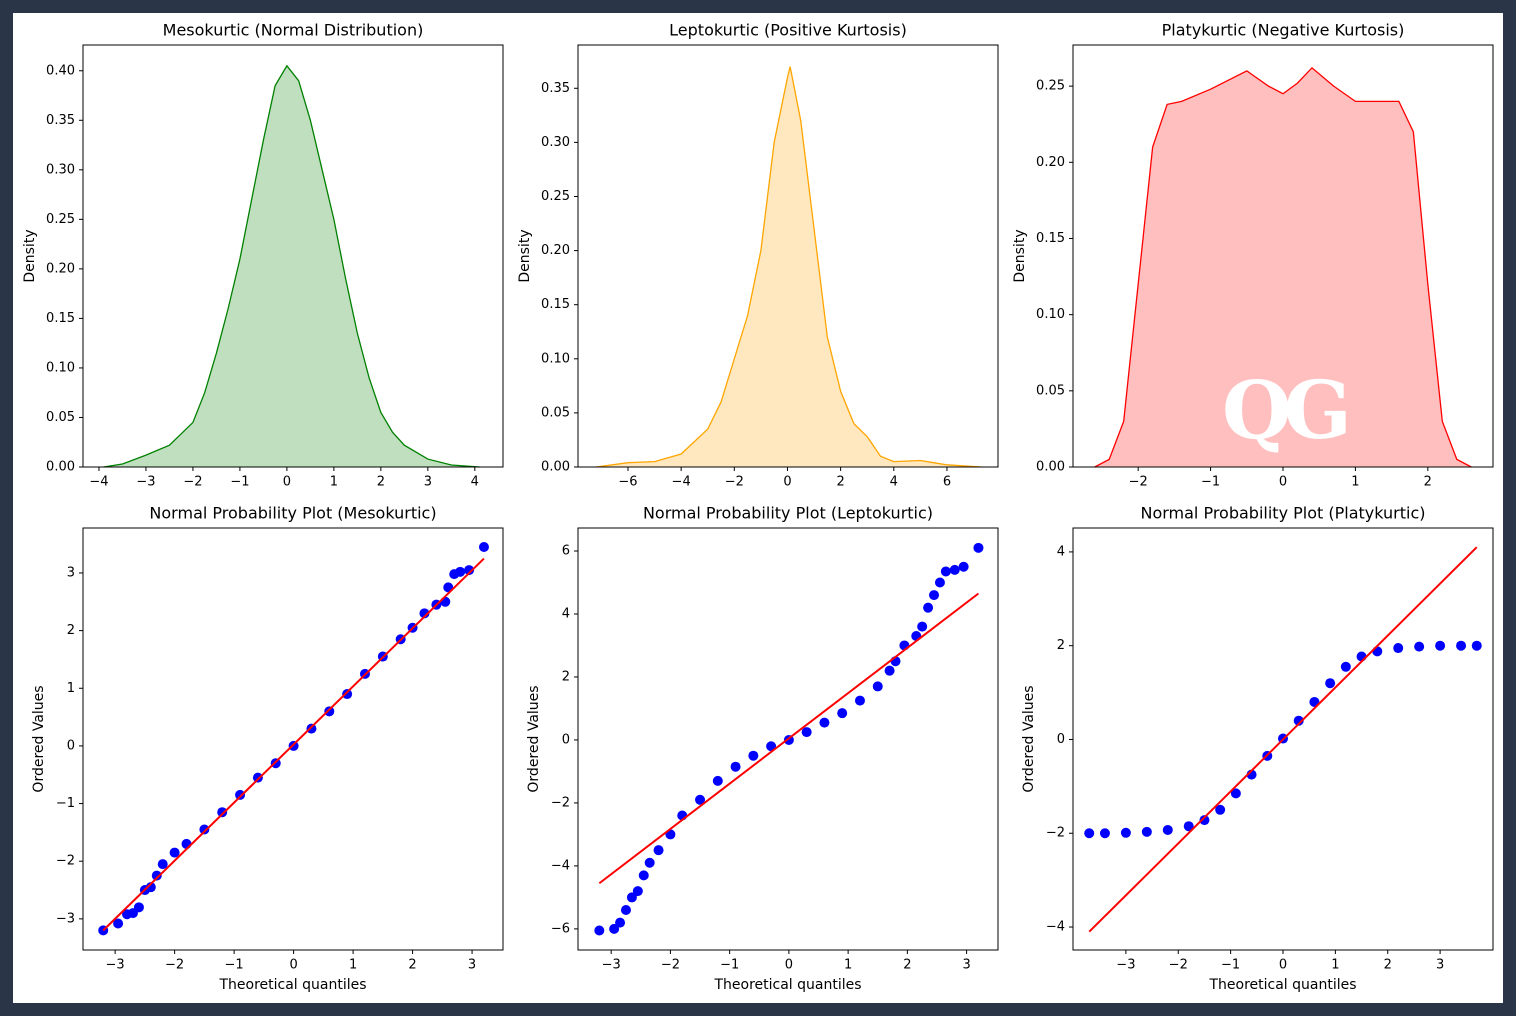 The image size is (1516, 1016). I want to click on watermark: QG, so click(1284, 410).